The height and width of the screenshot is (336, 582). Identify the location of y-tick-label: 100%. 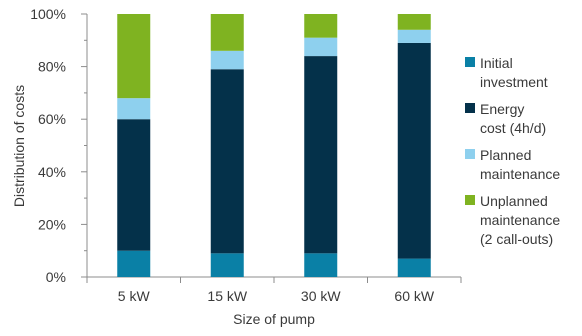
(48, 14).